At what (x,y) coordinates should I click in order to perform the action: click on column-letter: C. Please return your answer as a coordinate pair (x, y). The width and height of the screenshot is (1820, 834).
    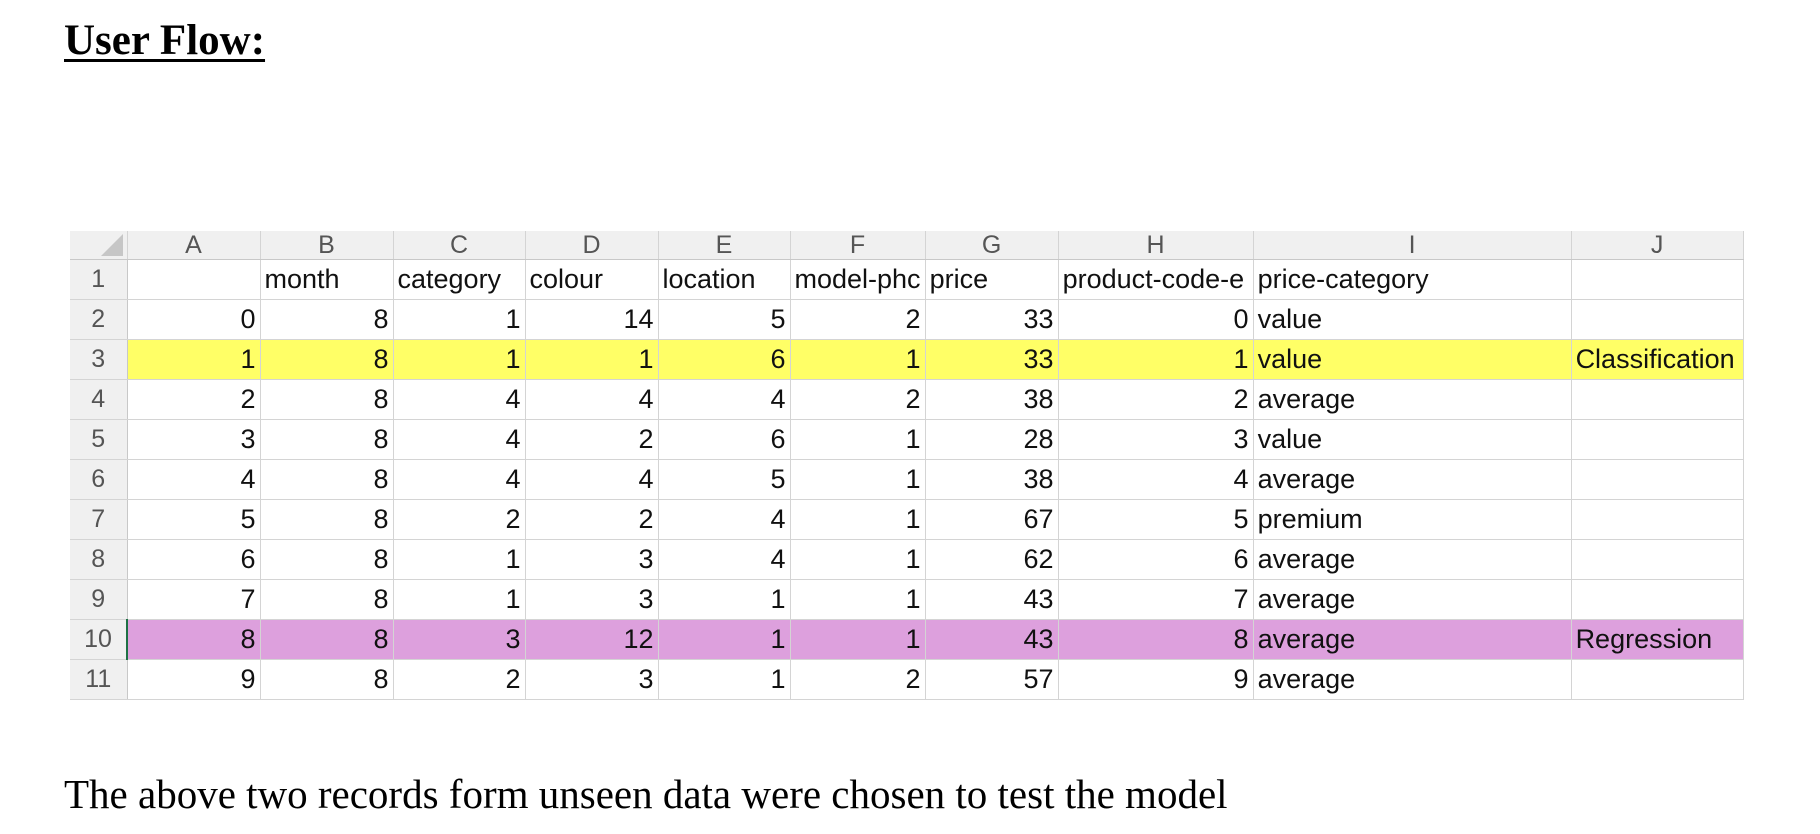
    Looking at the image, I should click on (459, 245).